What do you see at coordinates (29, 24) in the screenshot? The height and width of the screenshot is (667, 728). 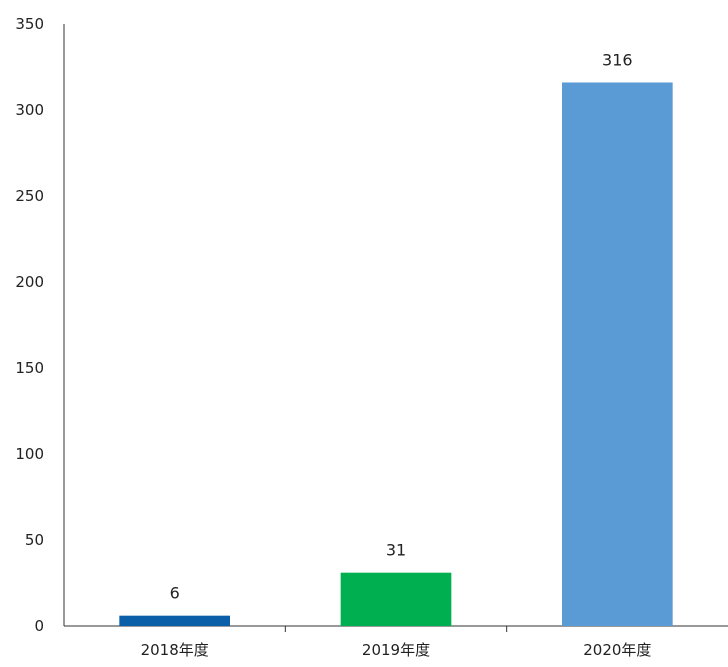 I see `y-tick-label: 350` at bounding box center [29, 24].